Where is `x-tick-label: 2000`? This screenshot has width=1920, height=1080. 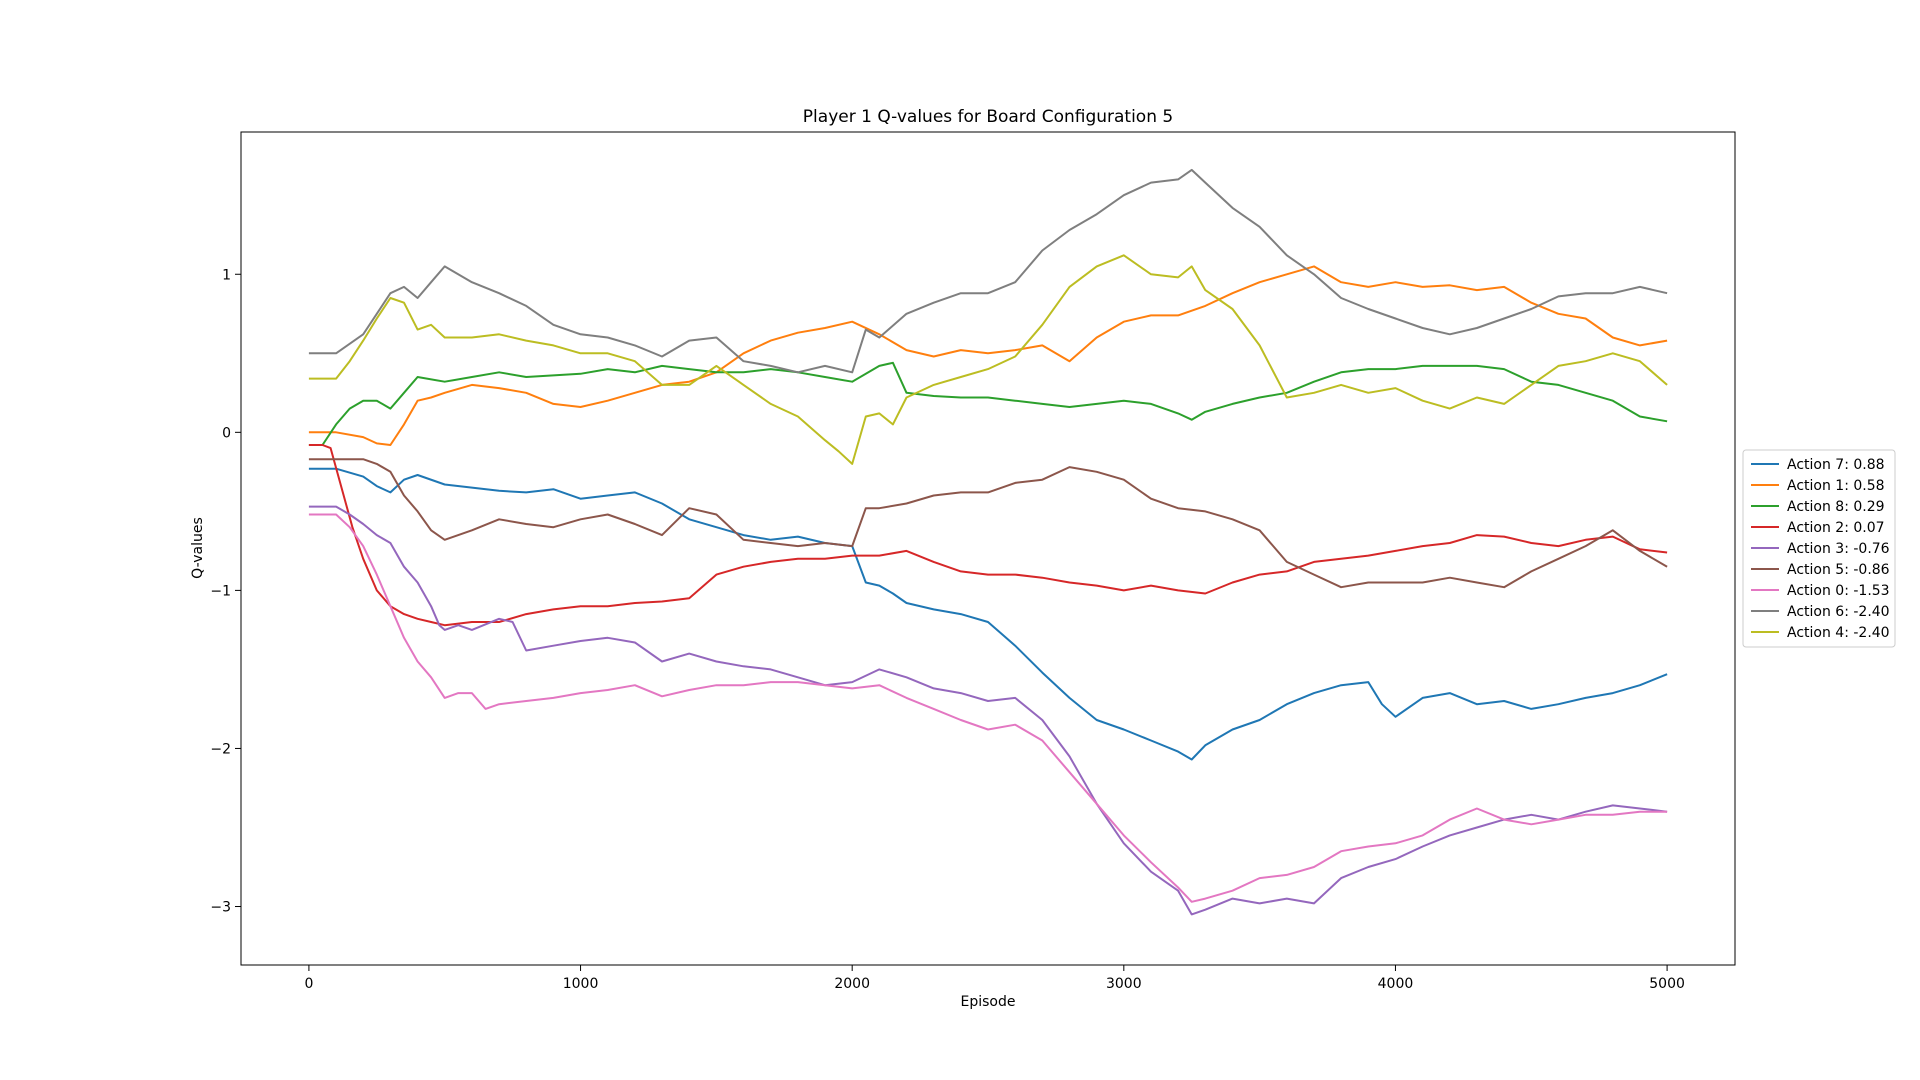
x-tick-label: 2000 is located at coordinates (852, 984).